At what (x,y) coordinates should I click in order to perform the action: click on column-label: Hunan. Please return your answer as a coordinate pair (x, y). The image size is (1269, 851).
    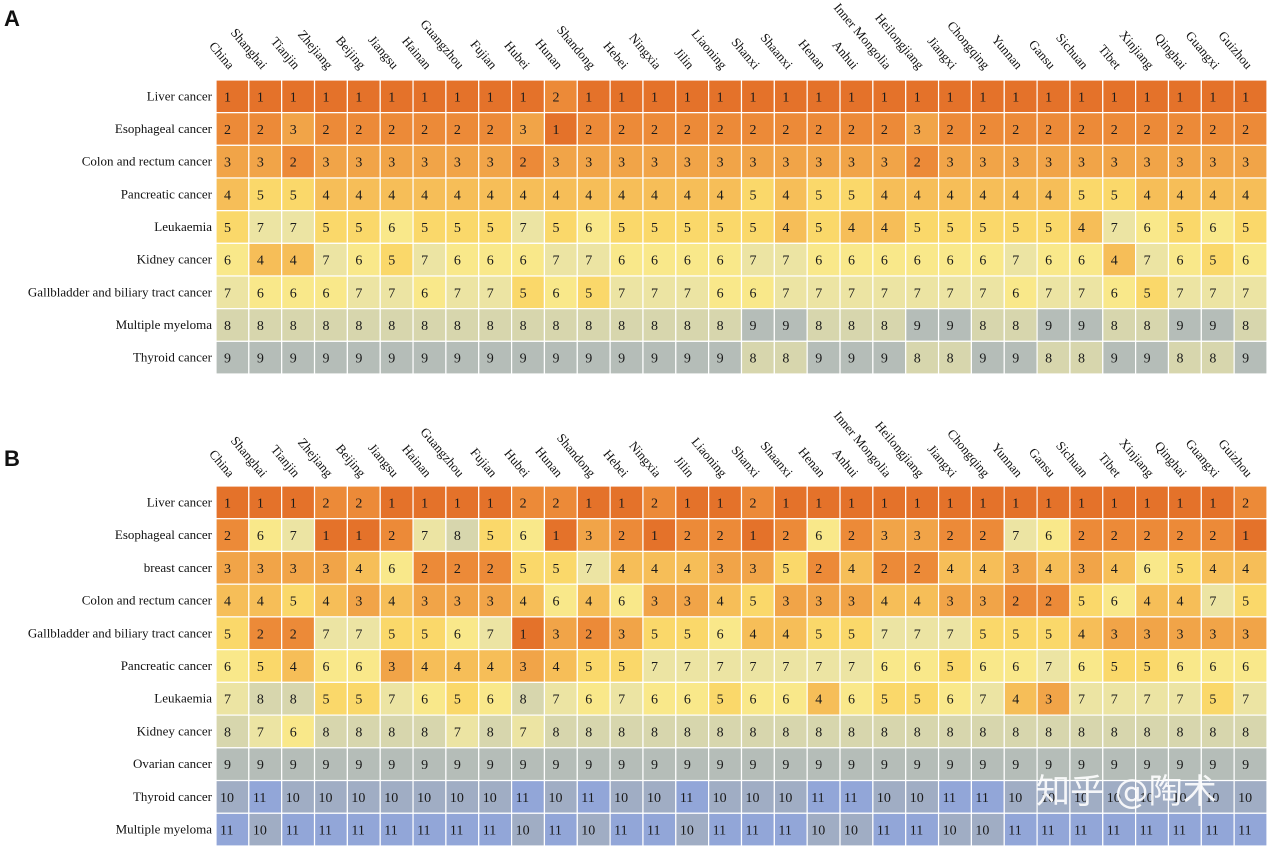
    Looking at the image, I should click on (549, 462).